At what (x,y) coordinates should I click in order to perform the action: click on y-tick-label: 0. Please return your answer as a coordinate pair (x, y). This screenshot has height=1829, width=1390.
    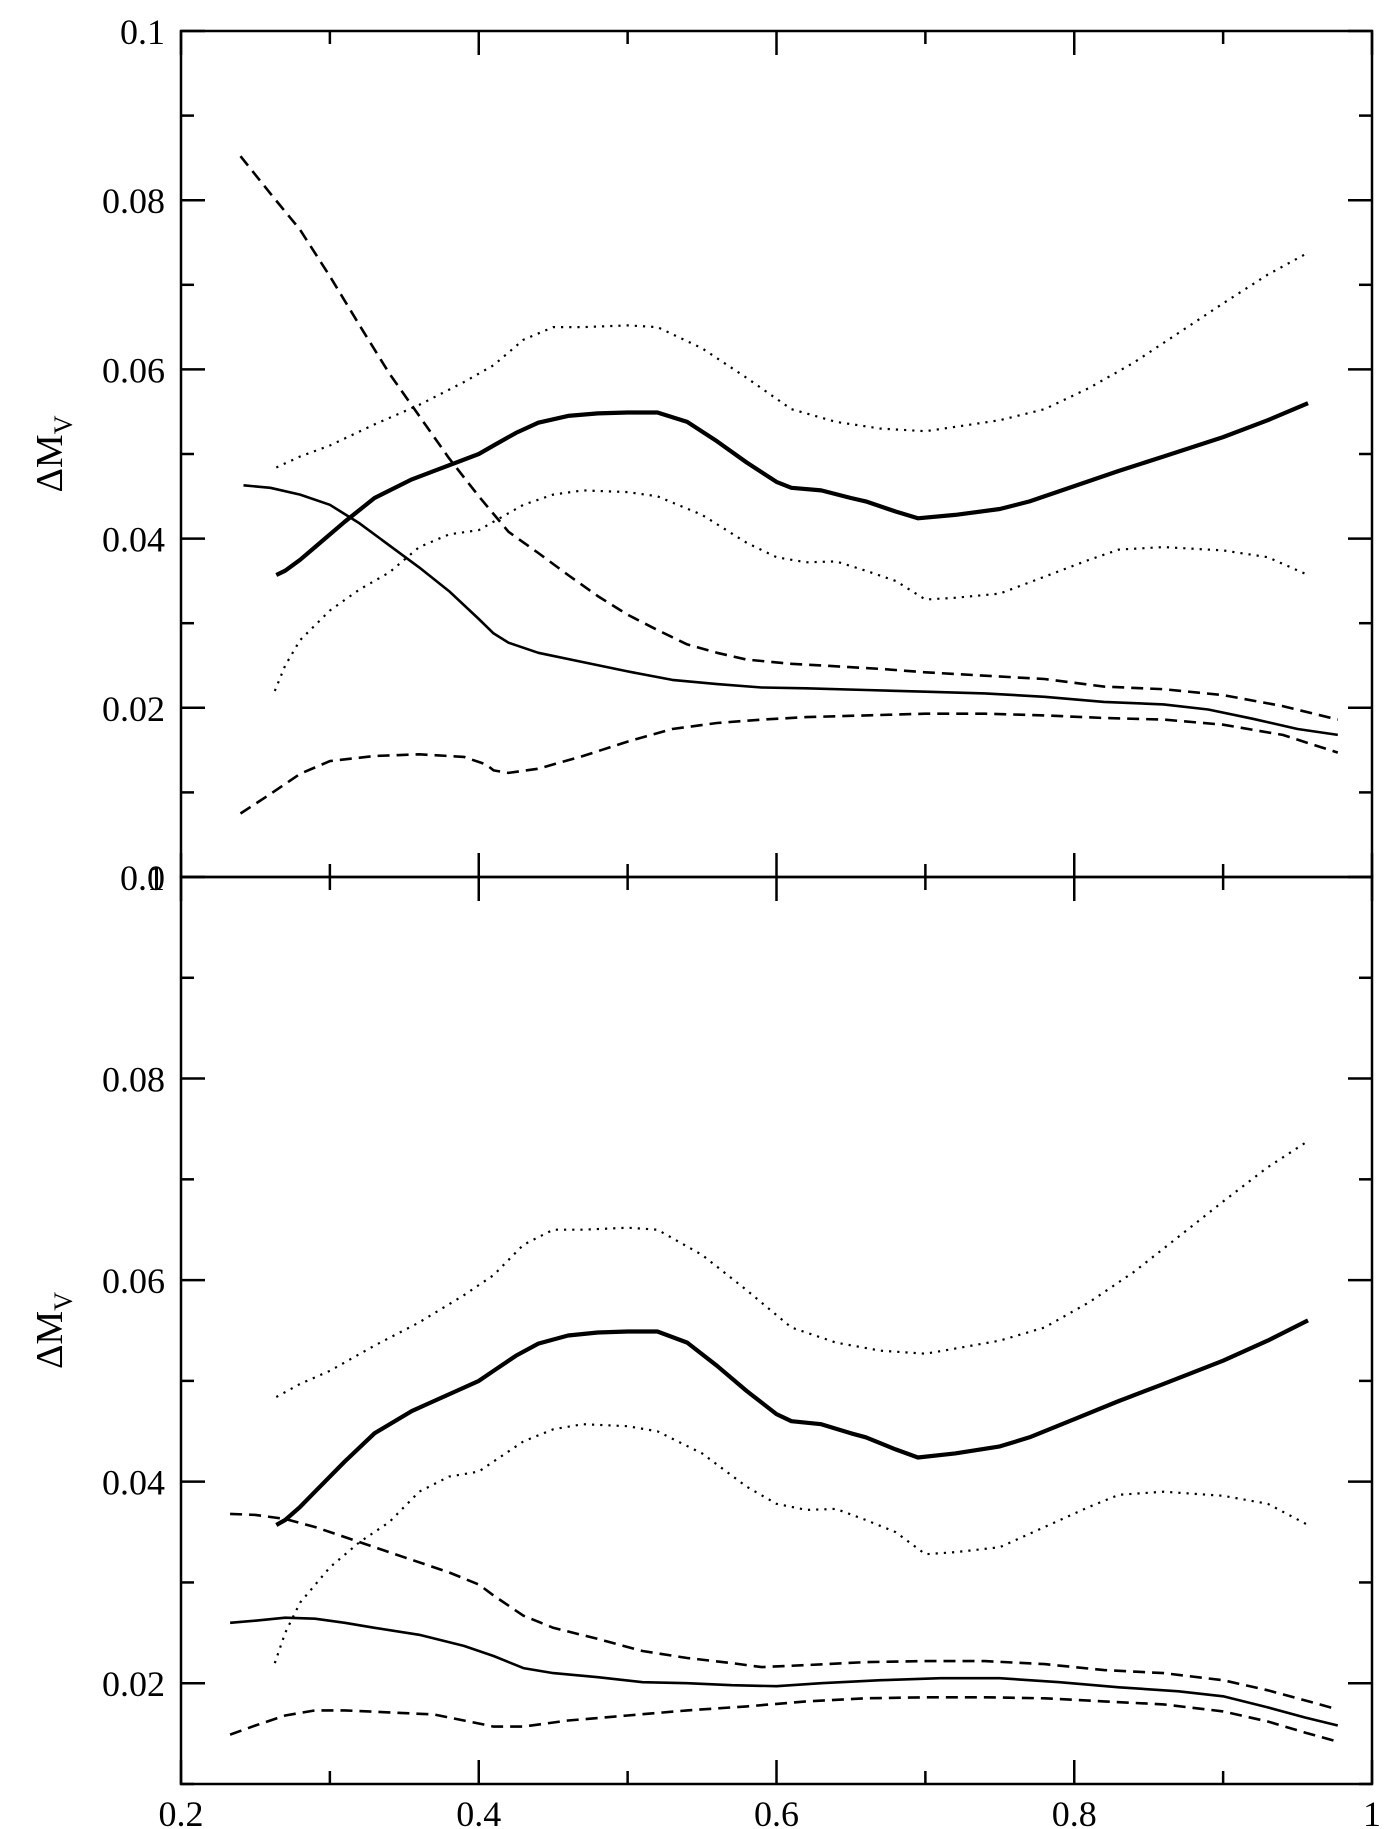
    Looking at the image, I should click on (156, 878).